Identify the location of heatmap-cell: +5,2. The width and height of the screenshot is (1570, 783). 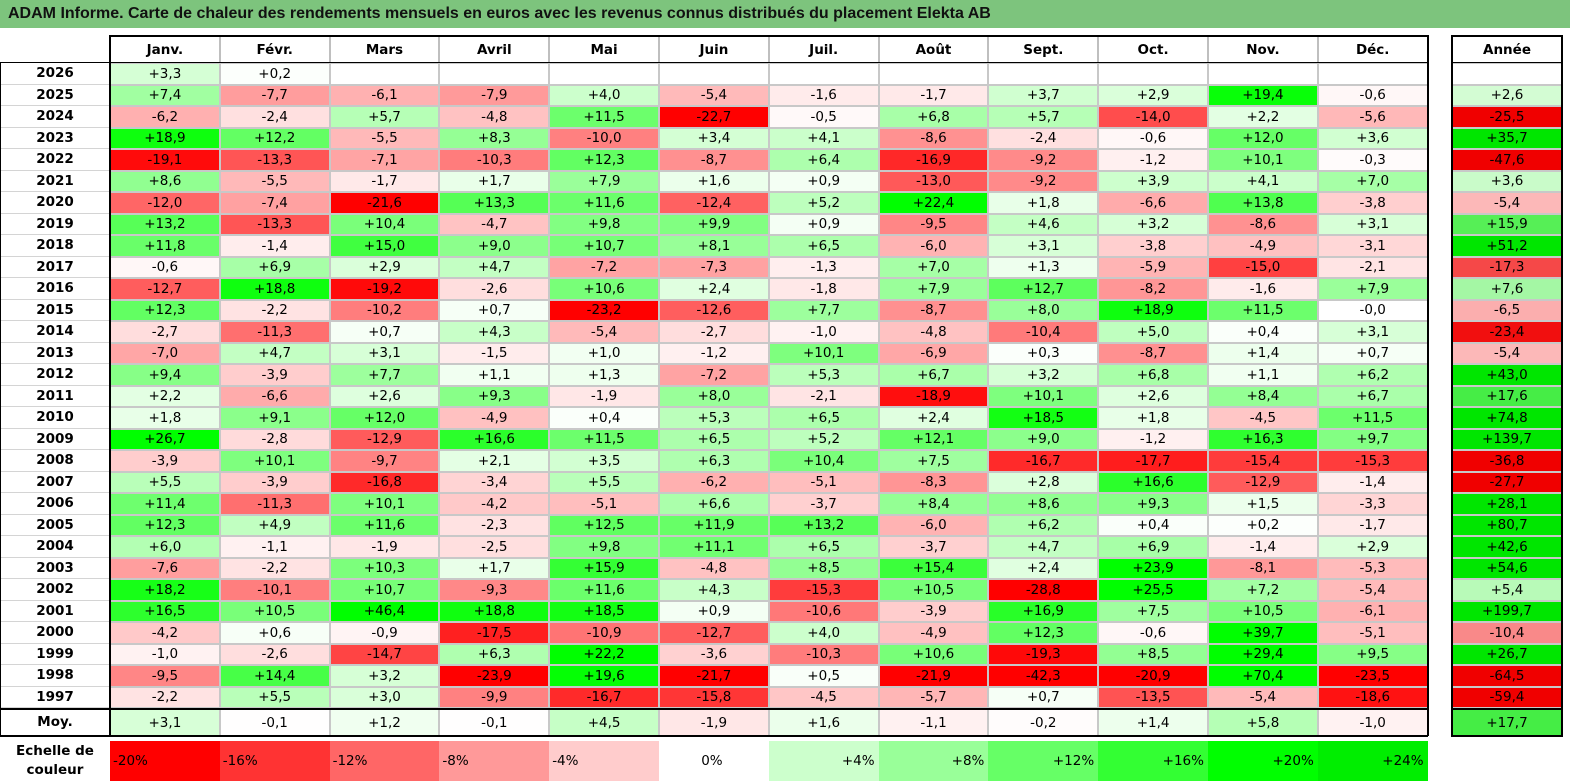
(823, 439).